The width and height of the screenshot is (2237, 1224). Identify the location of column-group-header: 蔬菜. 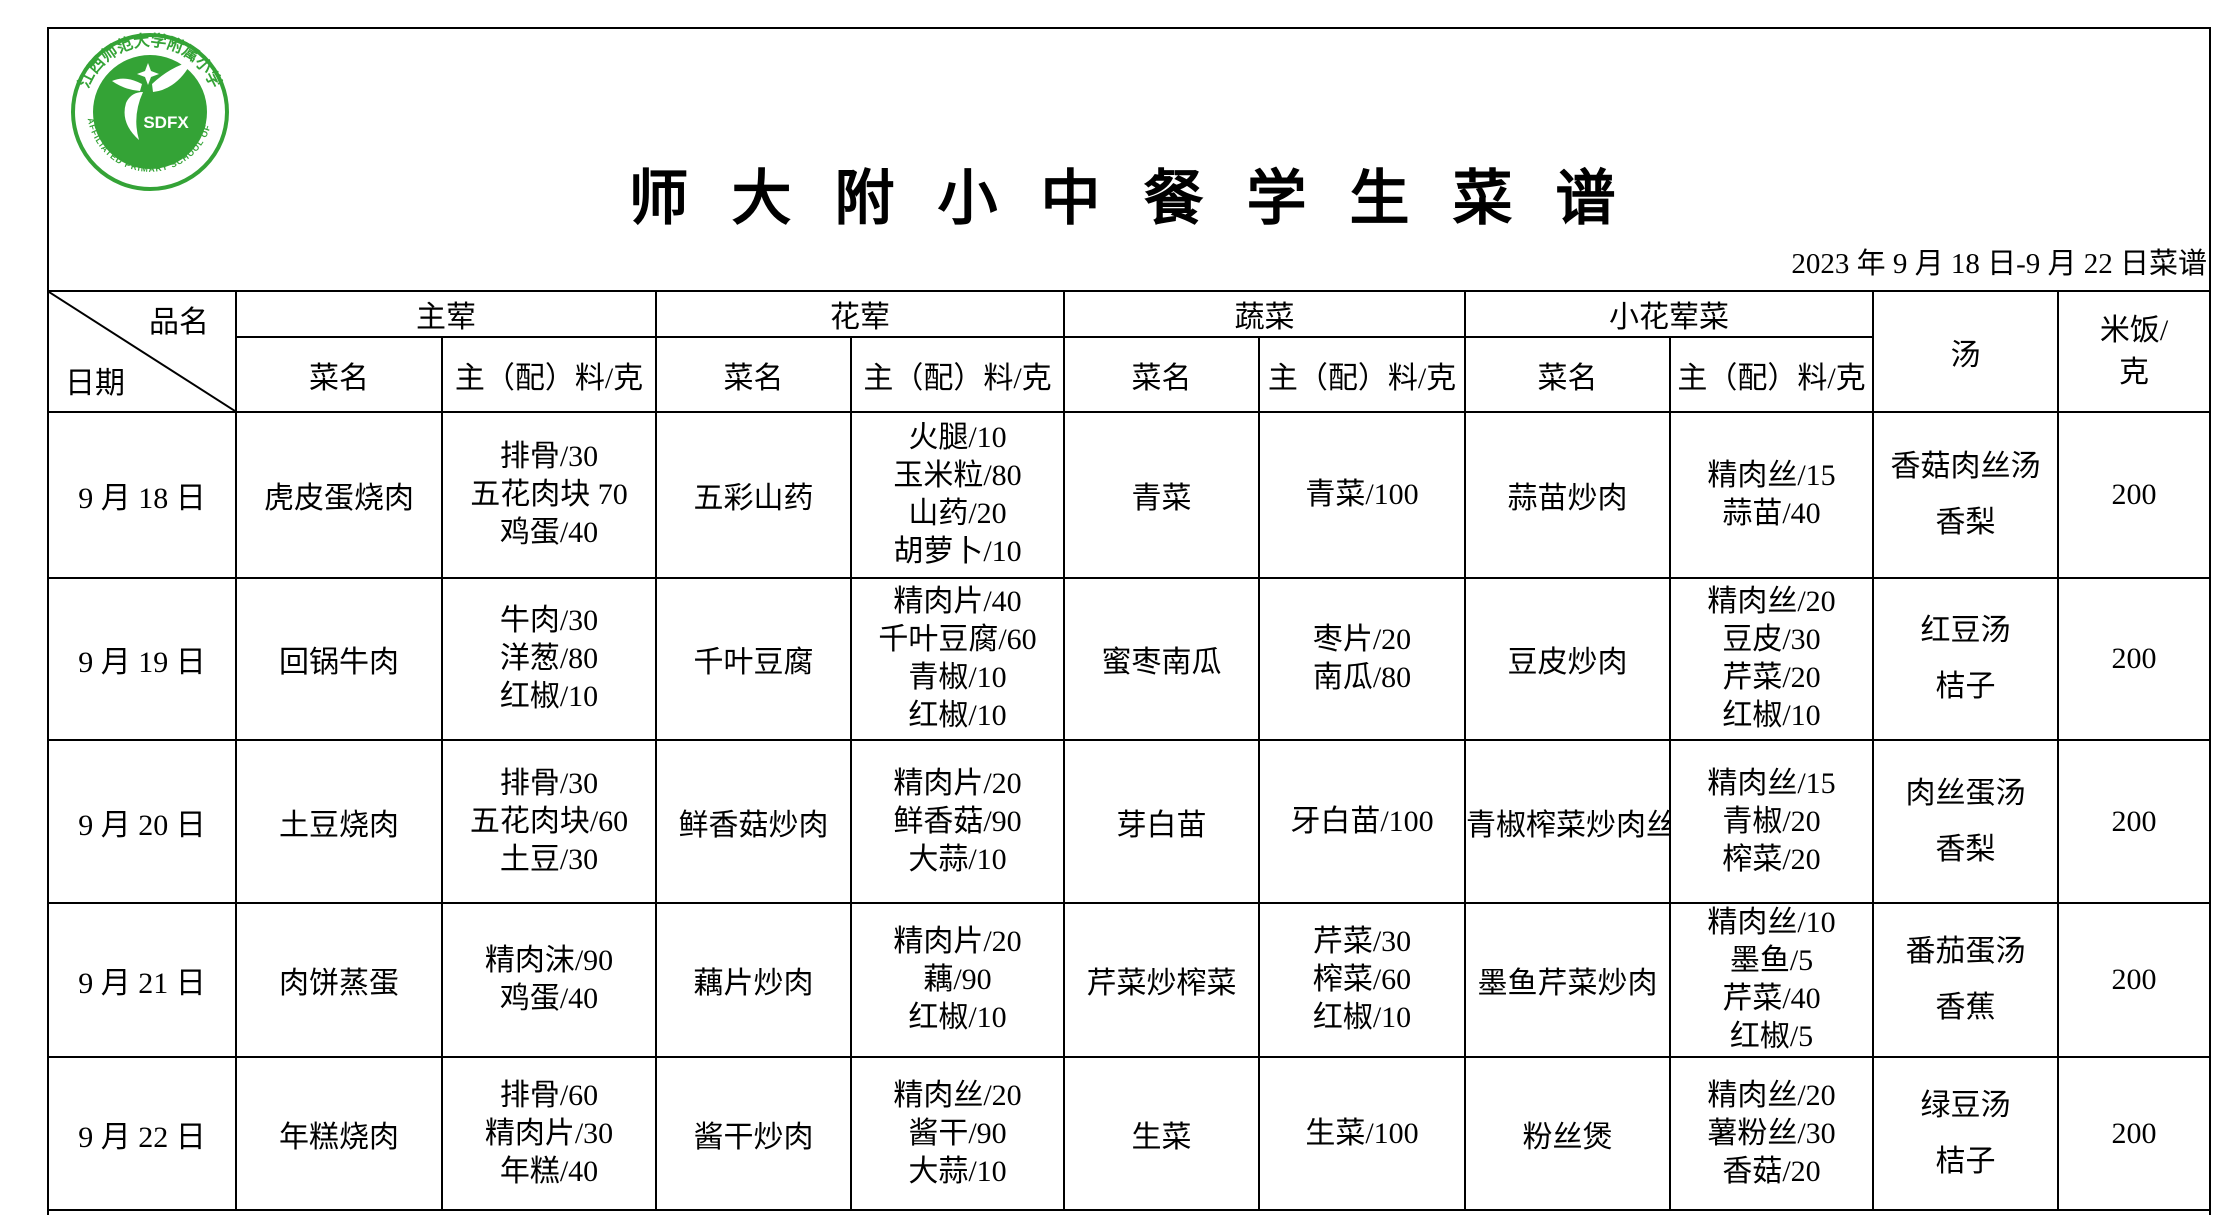
(1264, 314).